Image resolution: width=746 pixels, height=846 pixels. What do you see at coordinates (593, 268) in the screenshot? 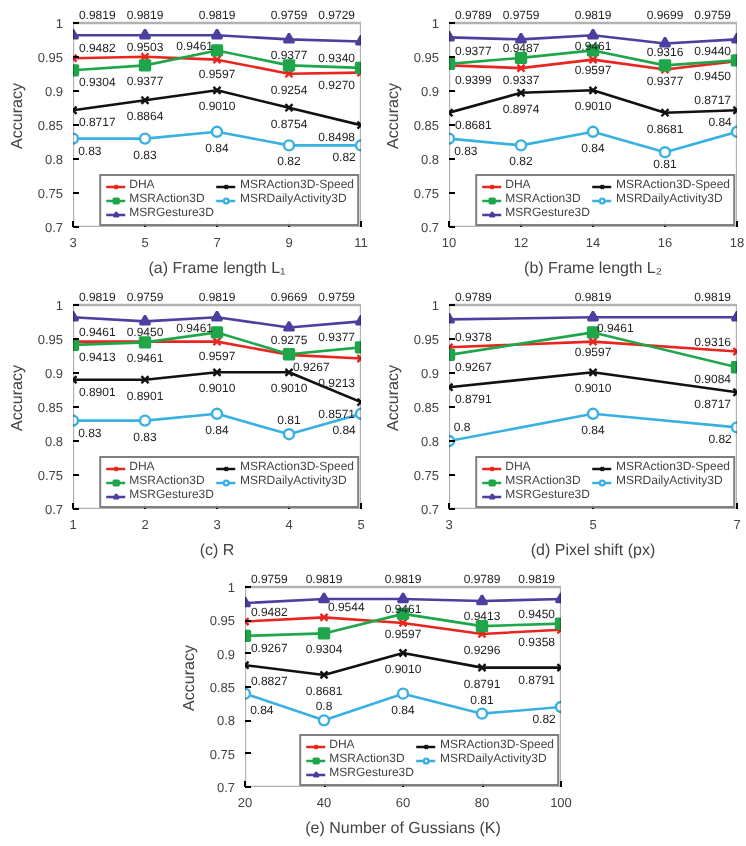
I see `x-axis-title: (b) Frame length L₂` at bounding box center [593, 268].